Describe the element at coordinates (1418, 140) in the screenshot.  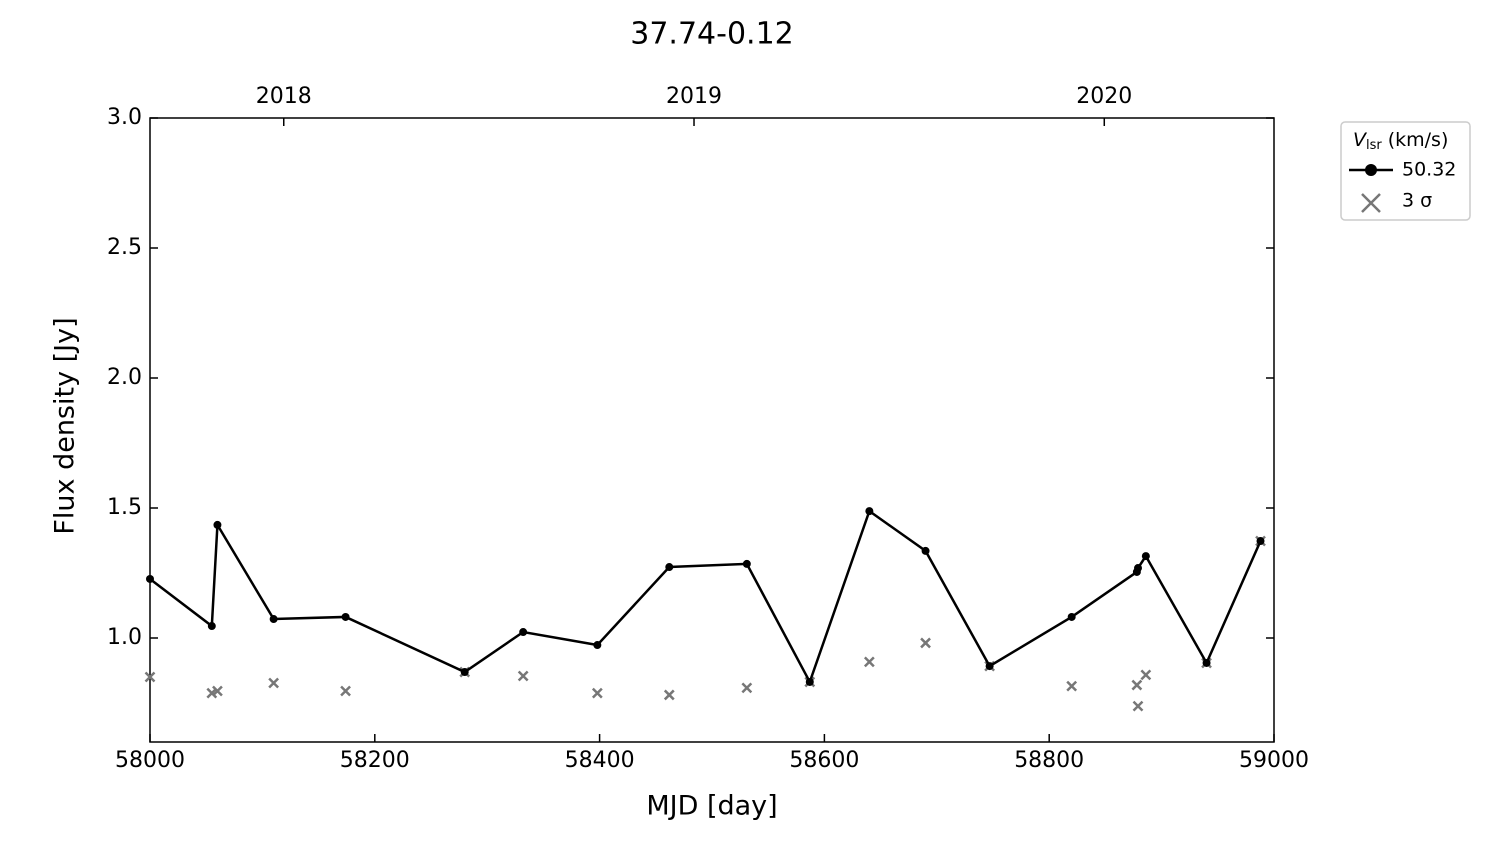
I see `legend-title-part: (km/s)` at that location.